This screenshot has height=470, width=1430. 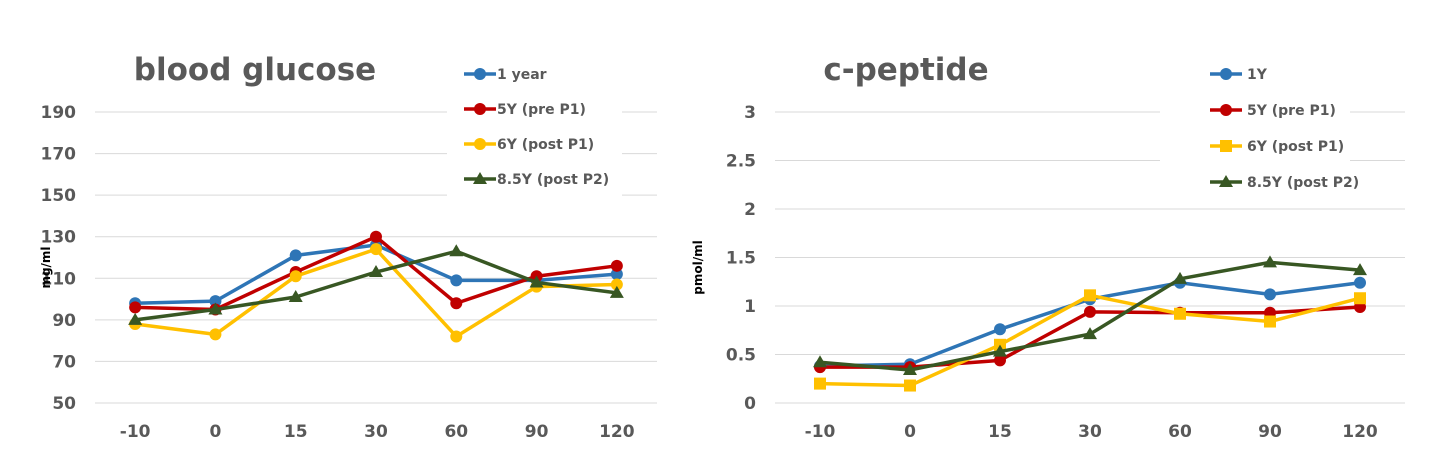 What do you see at coordinates (64, 404) in the screenshot?
I see `y-tick-label: 50` at bounding box center [64, 404].